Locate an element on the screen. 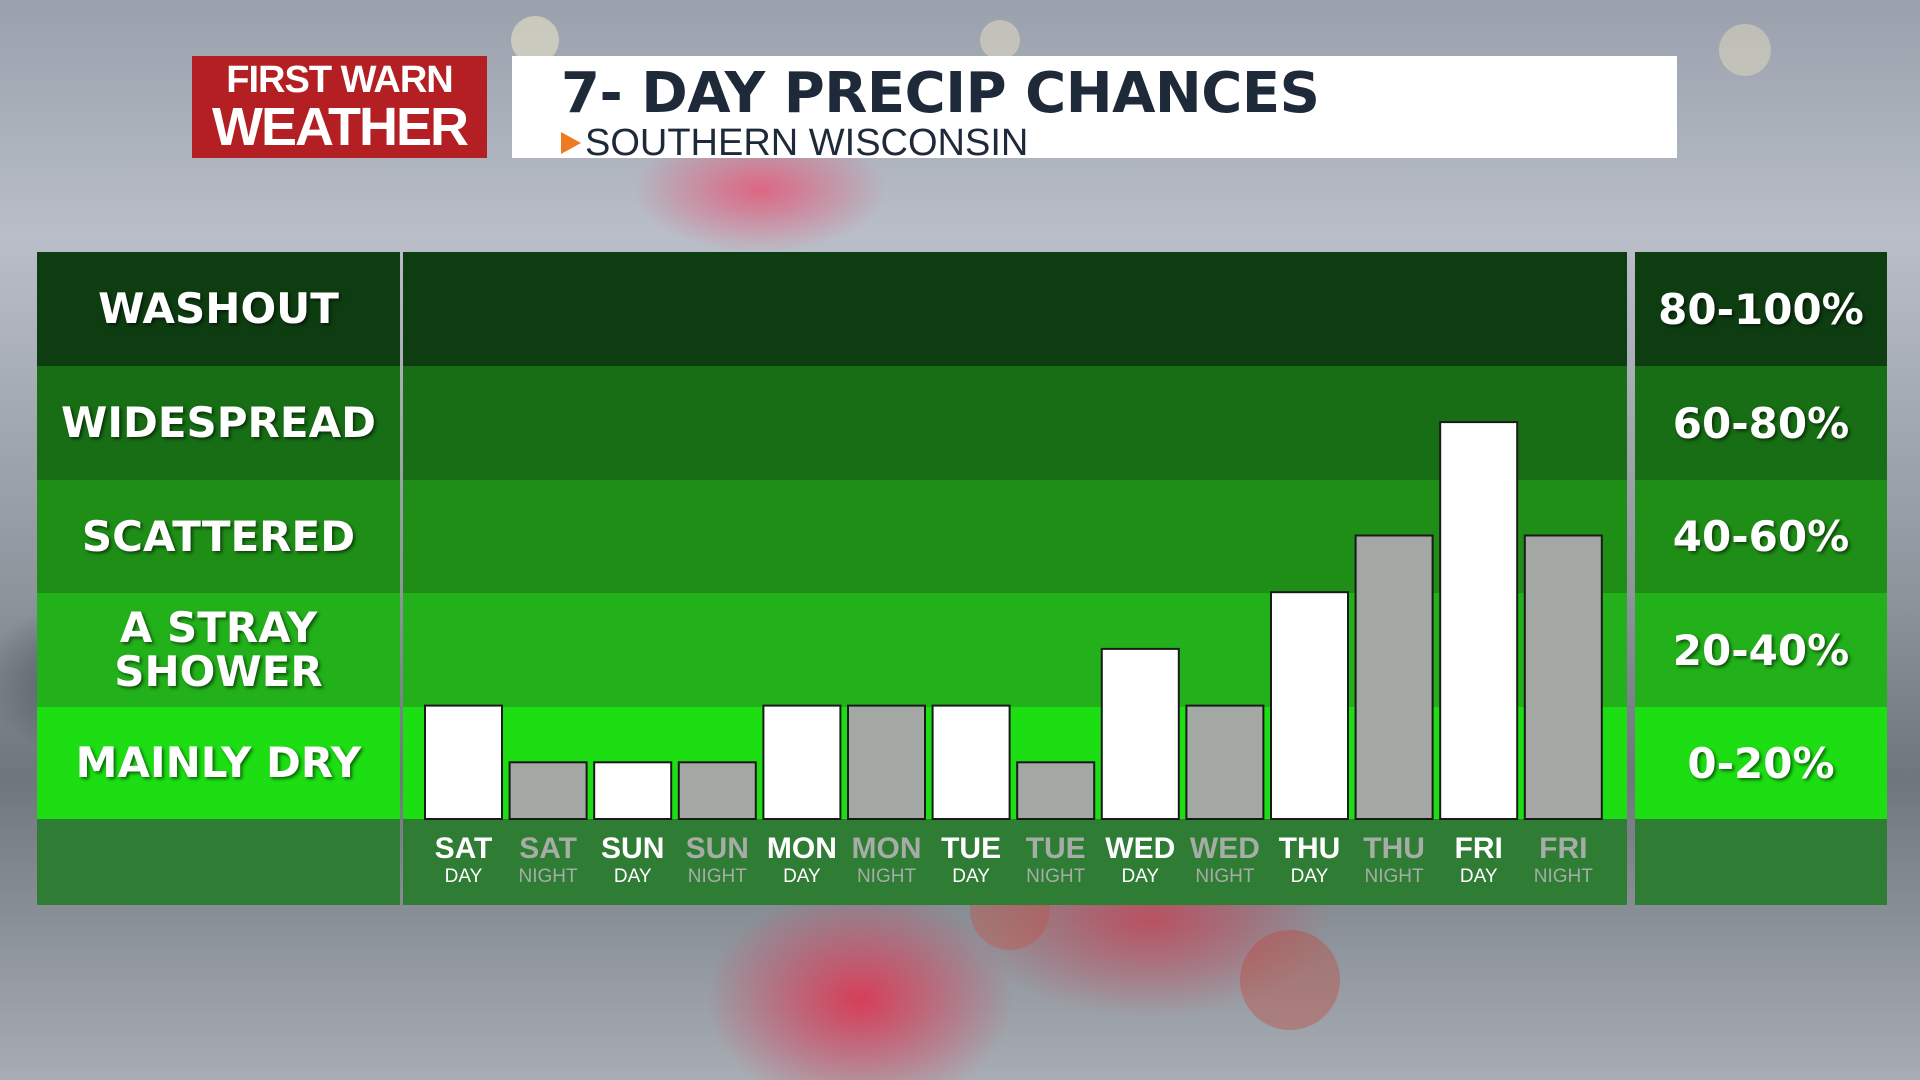 The image size is (1920, 1080). range-stray-shower: 20-40% is located at coordinates (1761, 650).